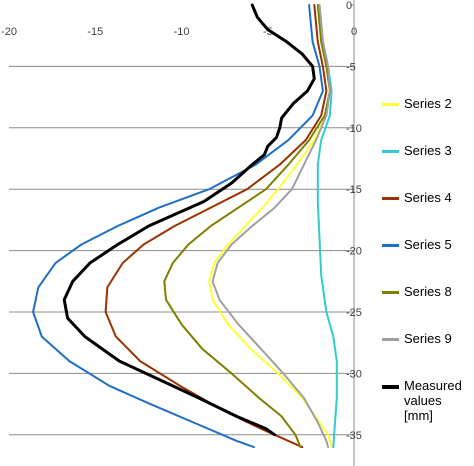 The image size is (474, 466). What do you see at coordinates (268, 32) in the screenshot?
I see `x-tick-label: -5` at bounding box center [268, 32].